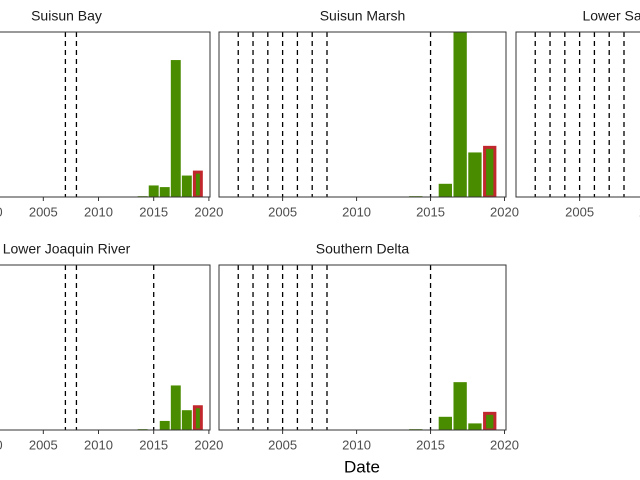 This screenshot has width=640, height=480. I want to click on panel-title: Lower Joaquin River, so click(67, 249).